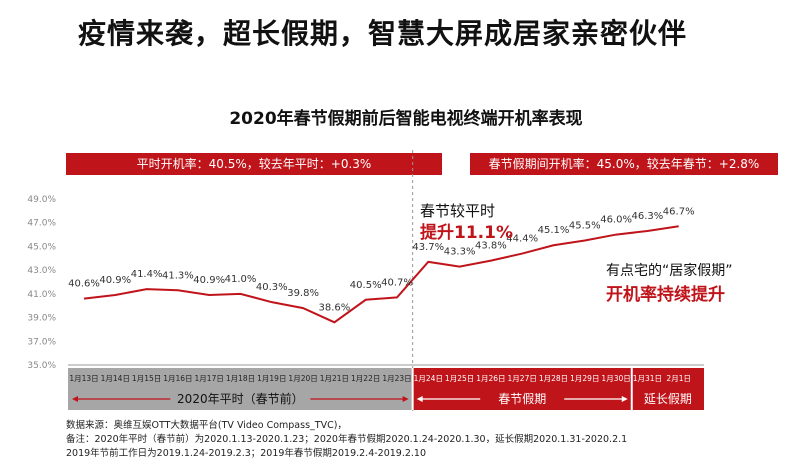 Image resolution: width=812 pixels, height=467 pixels. What do you see at coordinates (209, 378) in the screenshot?
I see `x-tick-label: 1月17日` at bounding box center [209, 378].